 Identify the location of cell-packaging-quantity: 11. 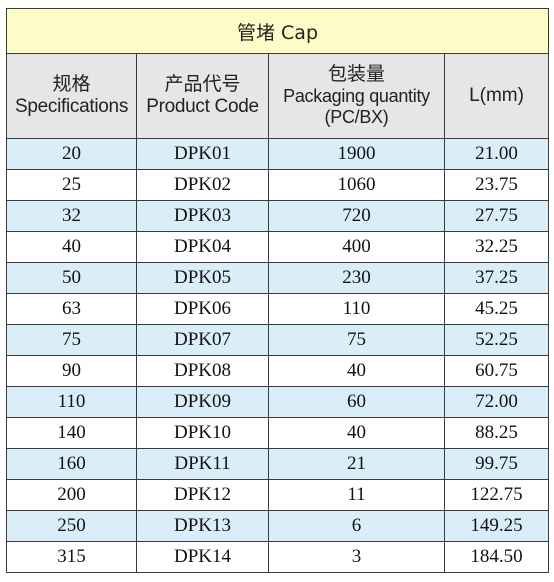
(356, 495).